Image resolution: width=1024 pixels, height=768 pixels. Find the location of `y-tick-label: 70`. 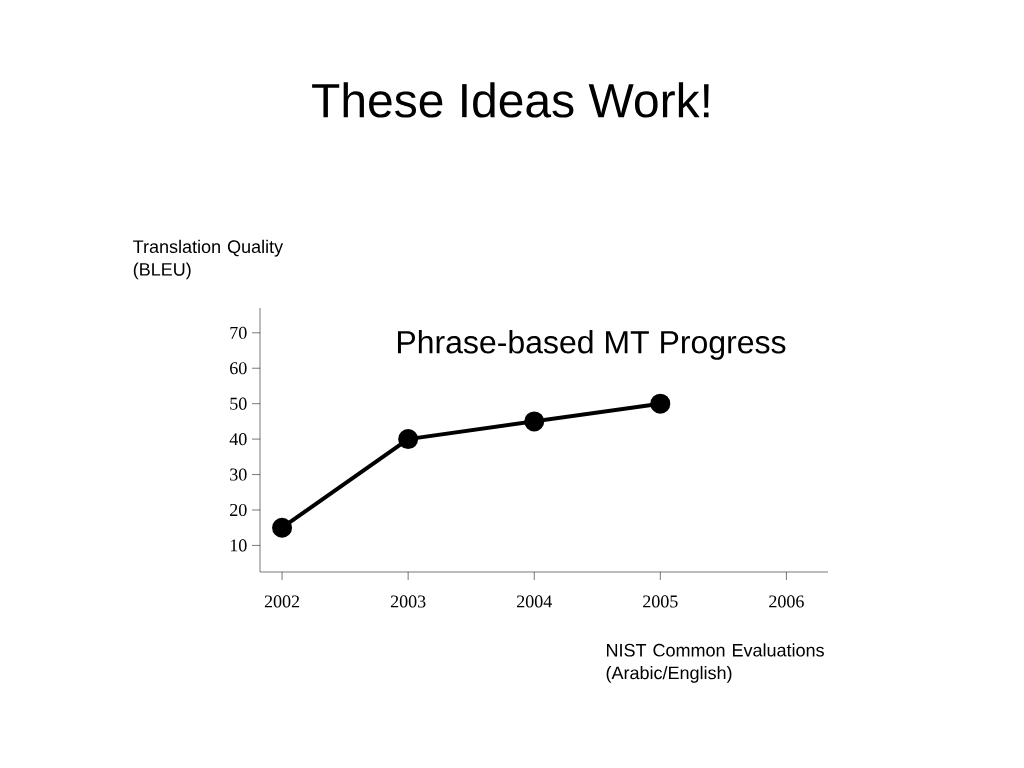

y-tick-label: 70 is located at coordinates (238, 332).